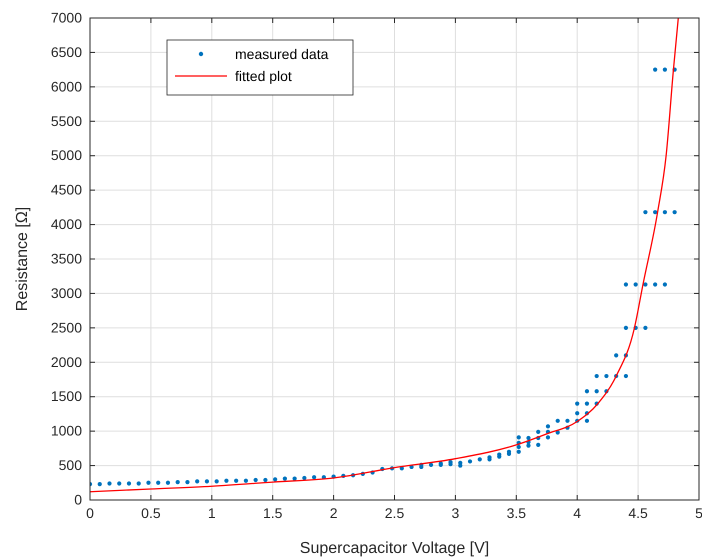 This screenshot has height=560, width=702. Describe the element at coordinates (78, 499) in the screenshot. I see `y-tick-label: 0` at that location.